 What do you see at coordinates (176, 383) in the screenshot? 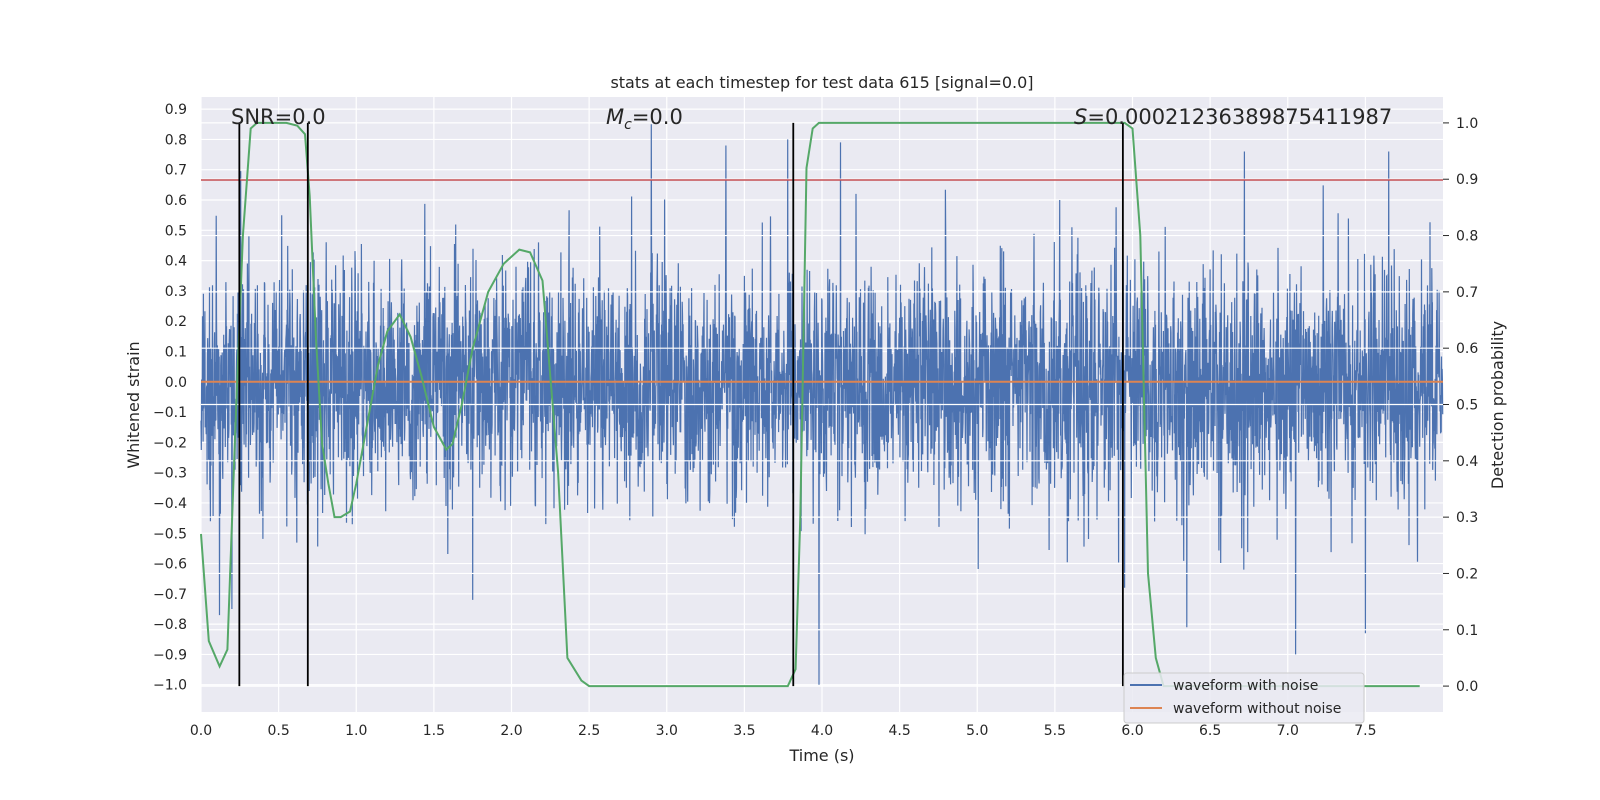
I see `y-tick-label: 0.0` at bounding box center [176, 383].